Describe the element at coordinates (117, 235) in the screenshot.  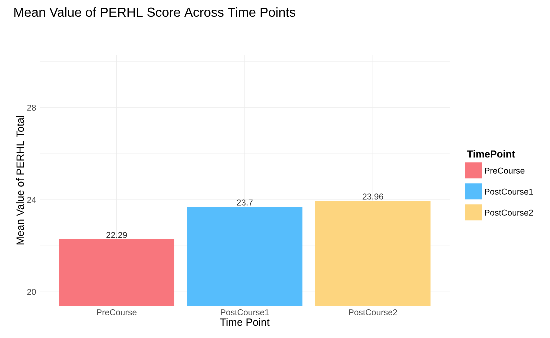
I see `data-label: 22.29` at that location.